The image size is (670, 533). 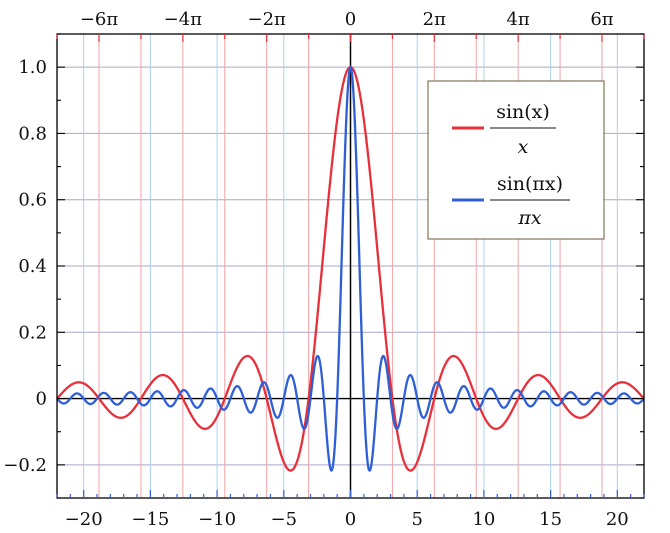 I want to click on x-tick-label: 15, so click(x=550, y=519).